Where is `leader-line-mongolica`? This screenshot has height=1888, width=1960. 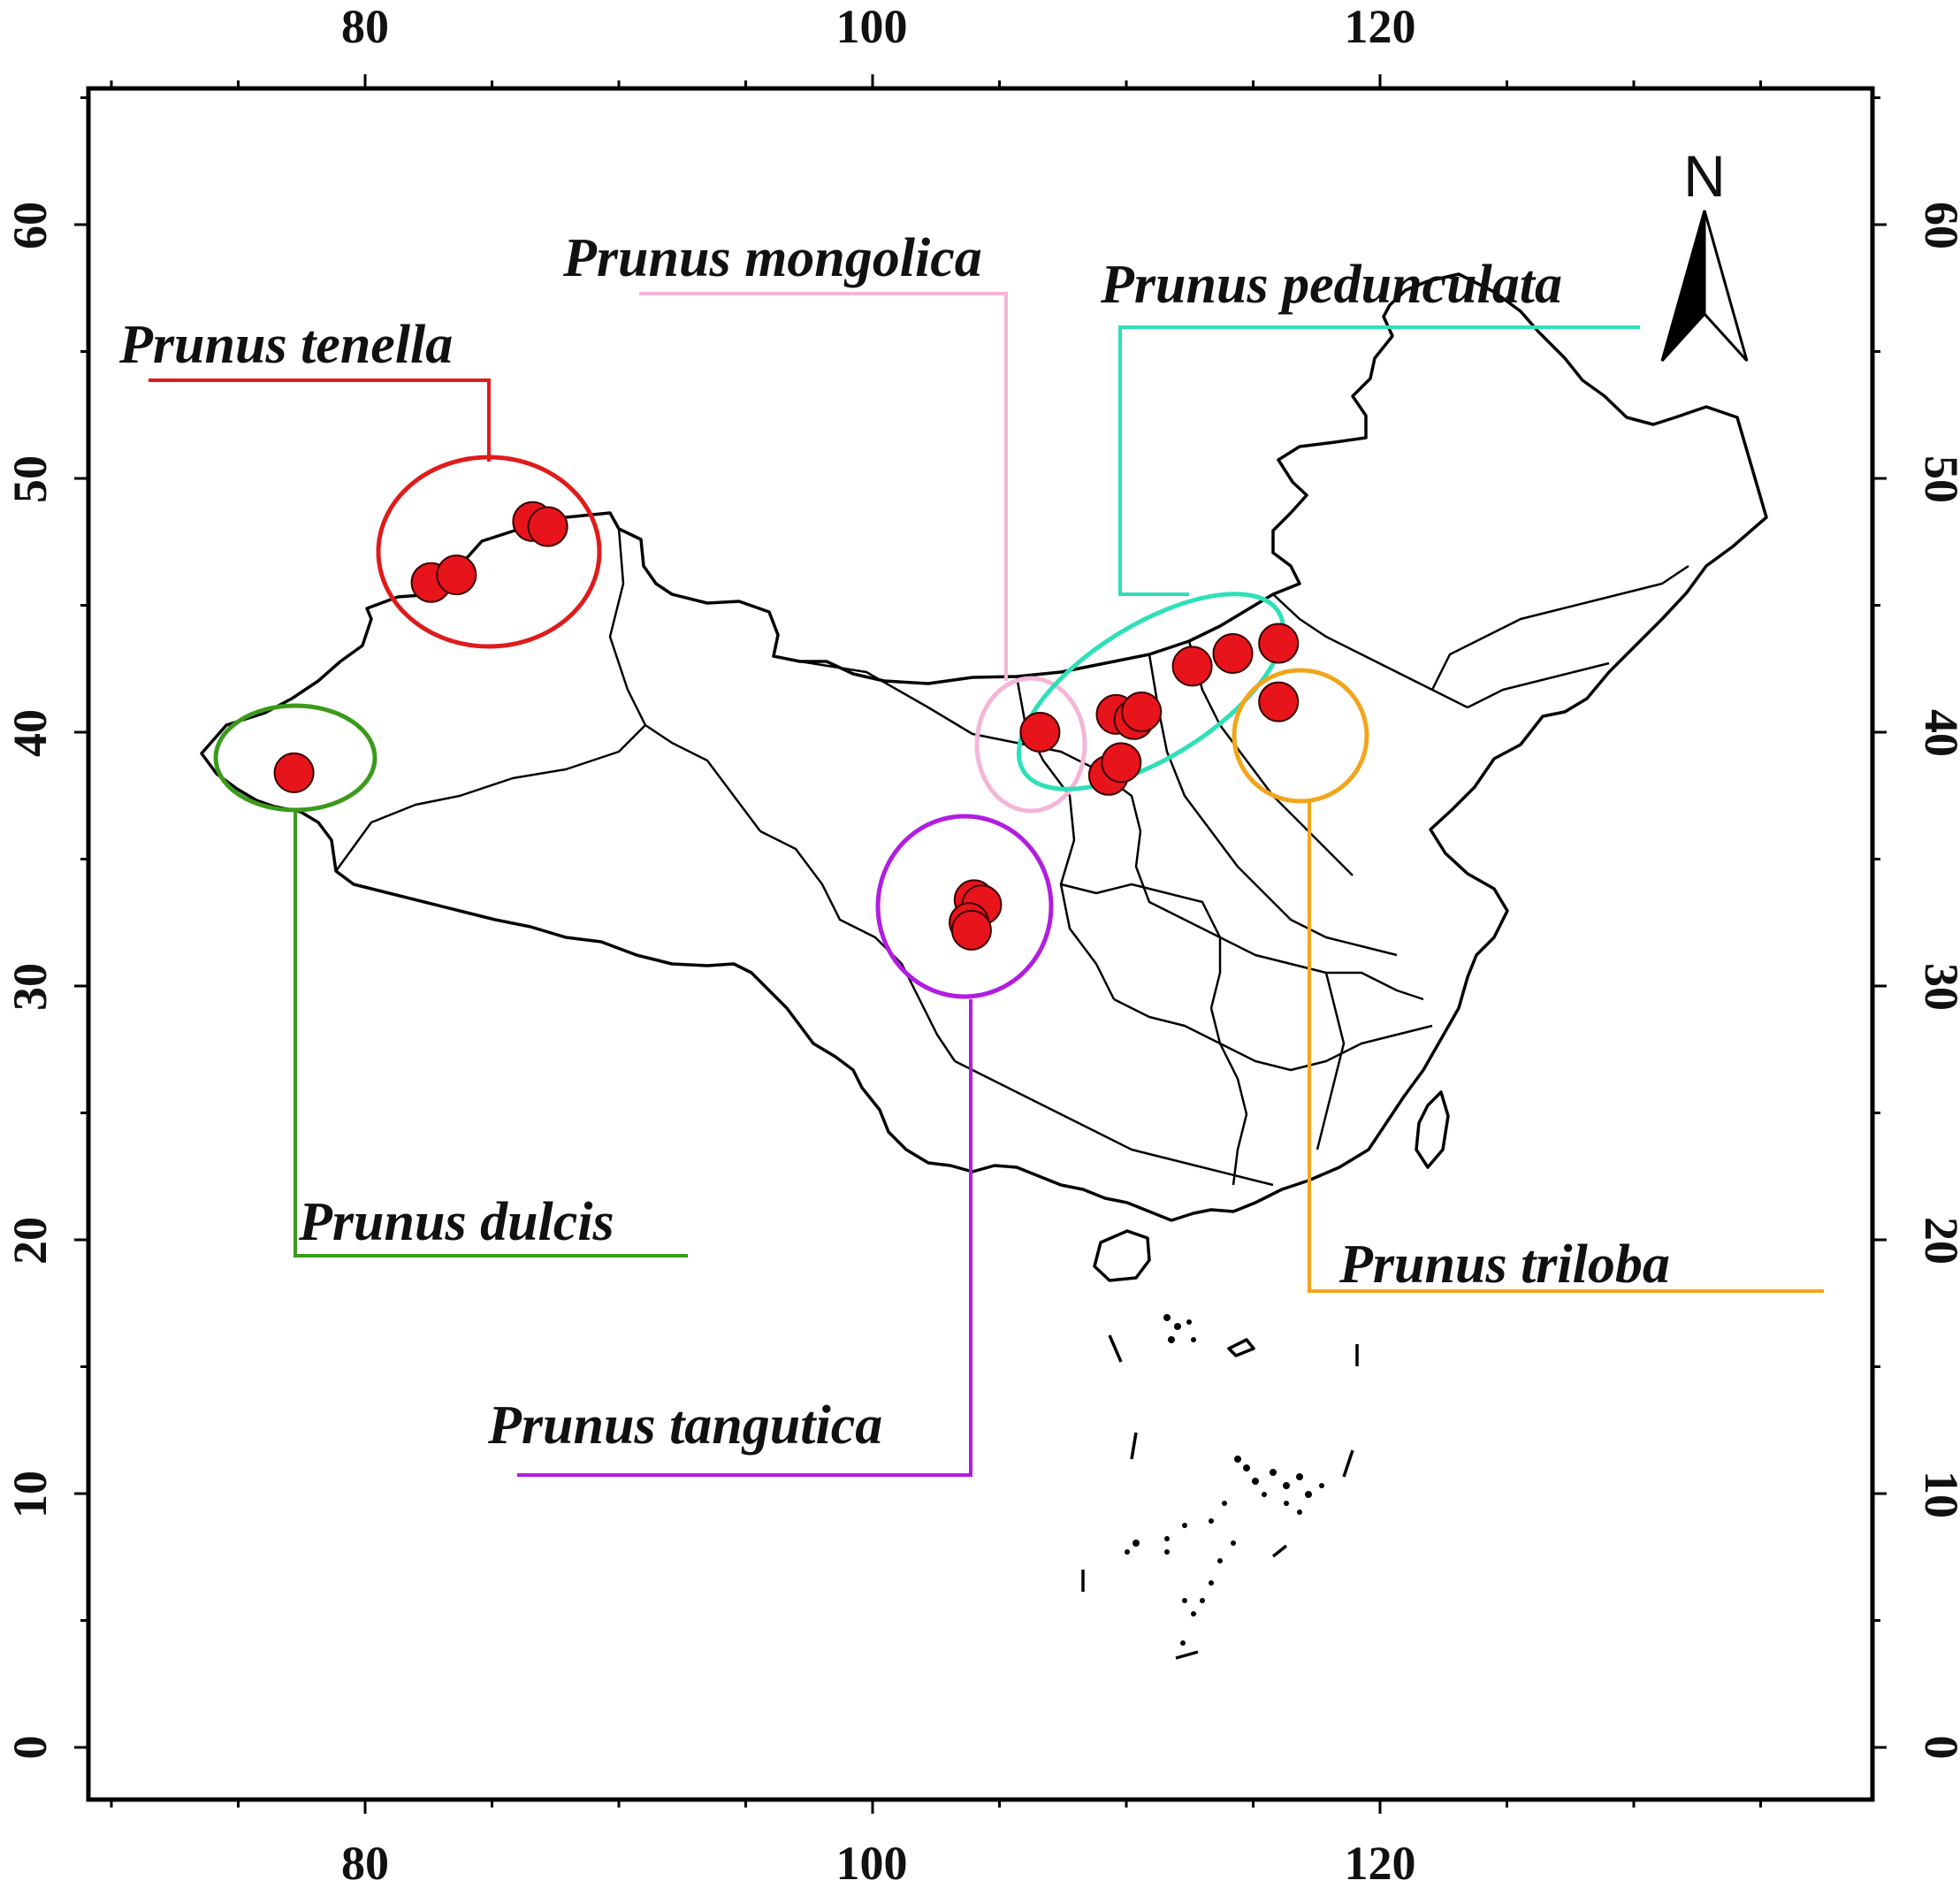
leader-line-mongolica is located at coordinates (823, 487).